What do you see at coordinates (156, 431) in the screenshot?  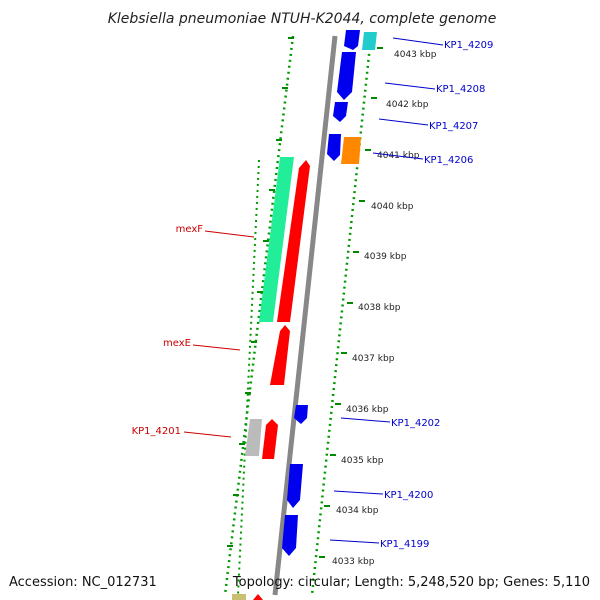 I see `label-kp1-4201: KP1_4201` at bounding box center [156, 431].